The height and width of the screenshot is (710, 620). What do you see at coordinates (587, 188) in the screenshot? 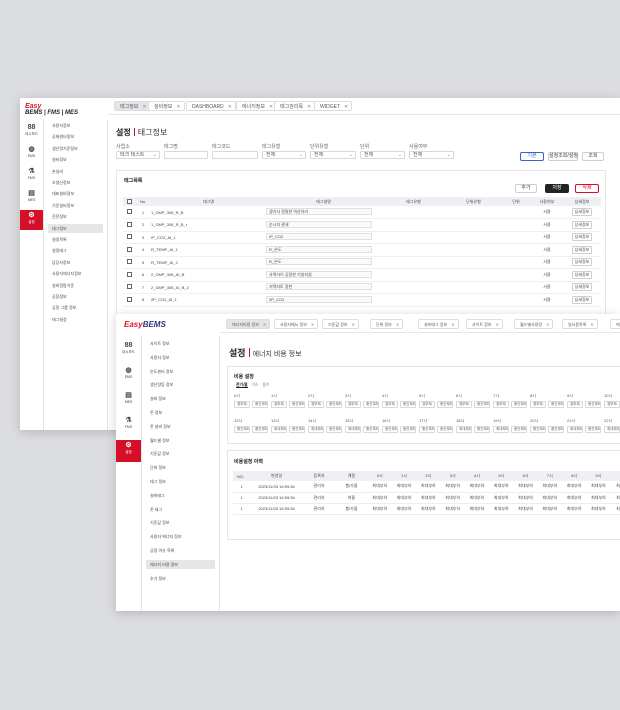
I see `delete-button: 삭제` at bounding box center [587, 188].